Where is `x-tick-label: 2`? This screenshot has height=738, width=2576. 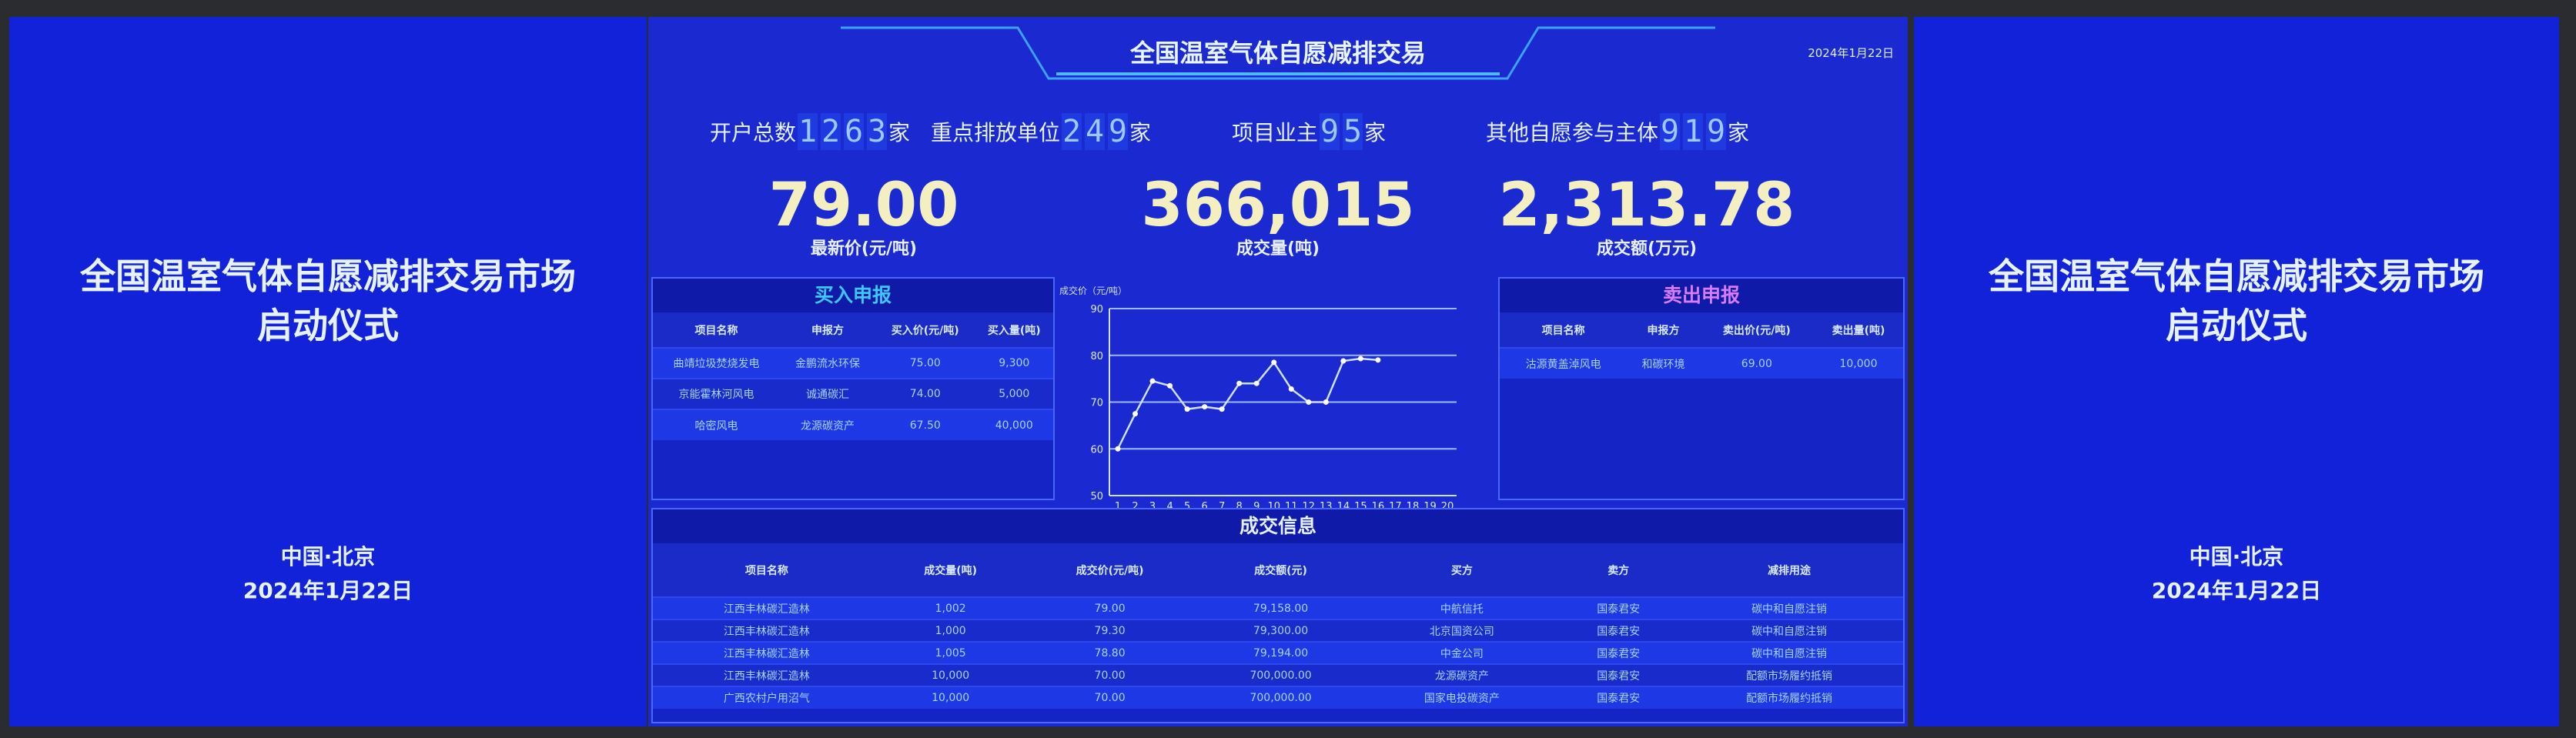 x-tick-label: 2 is located at coordinates (1135, 504).